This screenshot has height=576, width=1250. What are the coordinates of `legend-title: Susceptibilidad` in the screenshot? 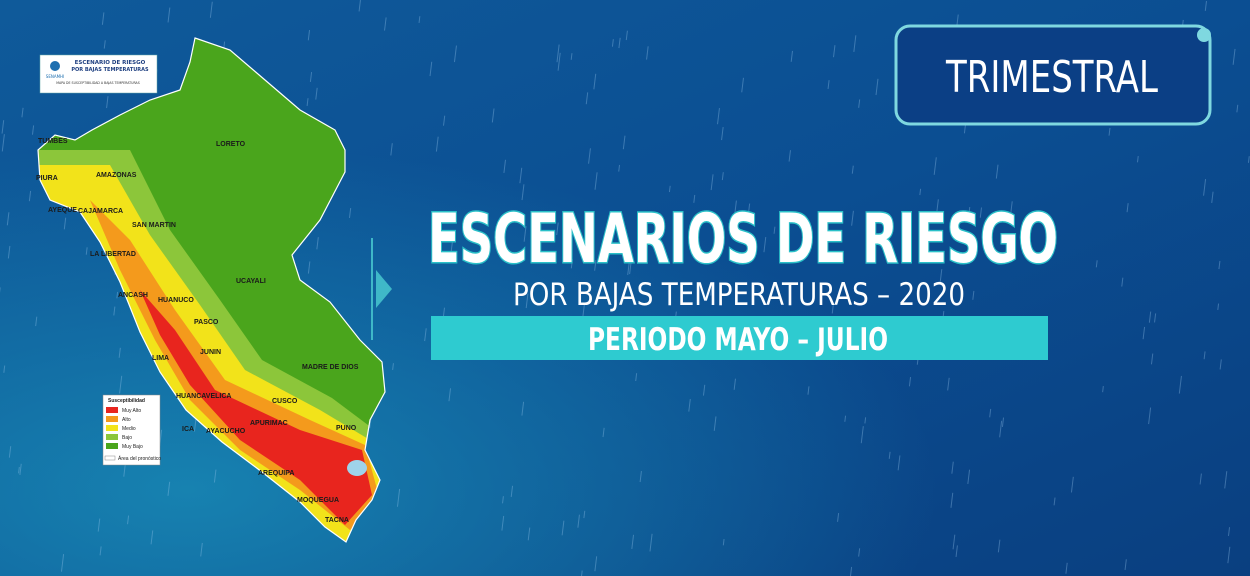 It's located at (126, 401).